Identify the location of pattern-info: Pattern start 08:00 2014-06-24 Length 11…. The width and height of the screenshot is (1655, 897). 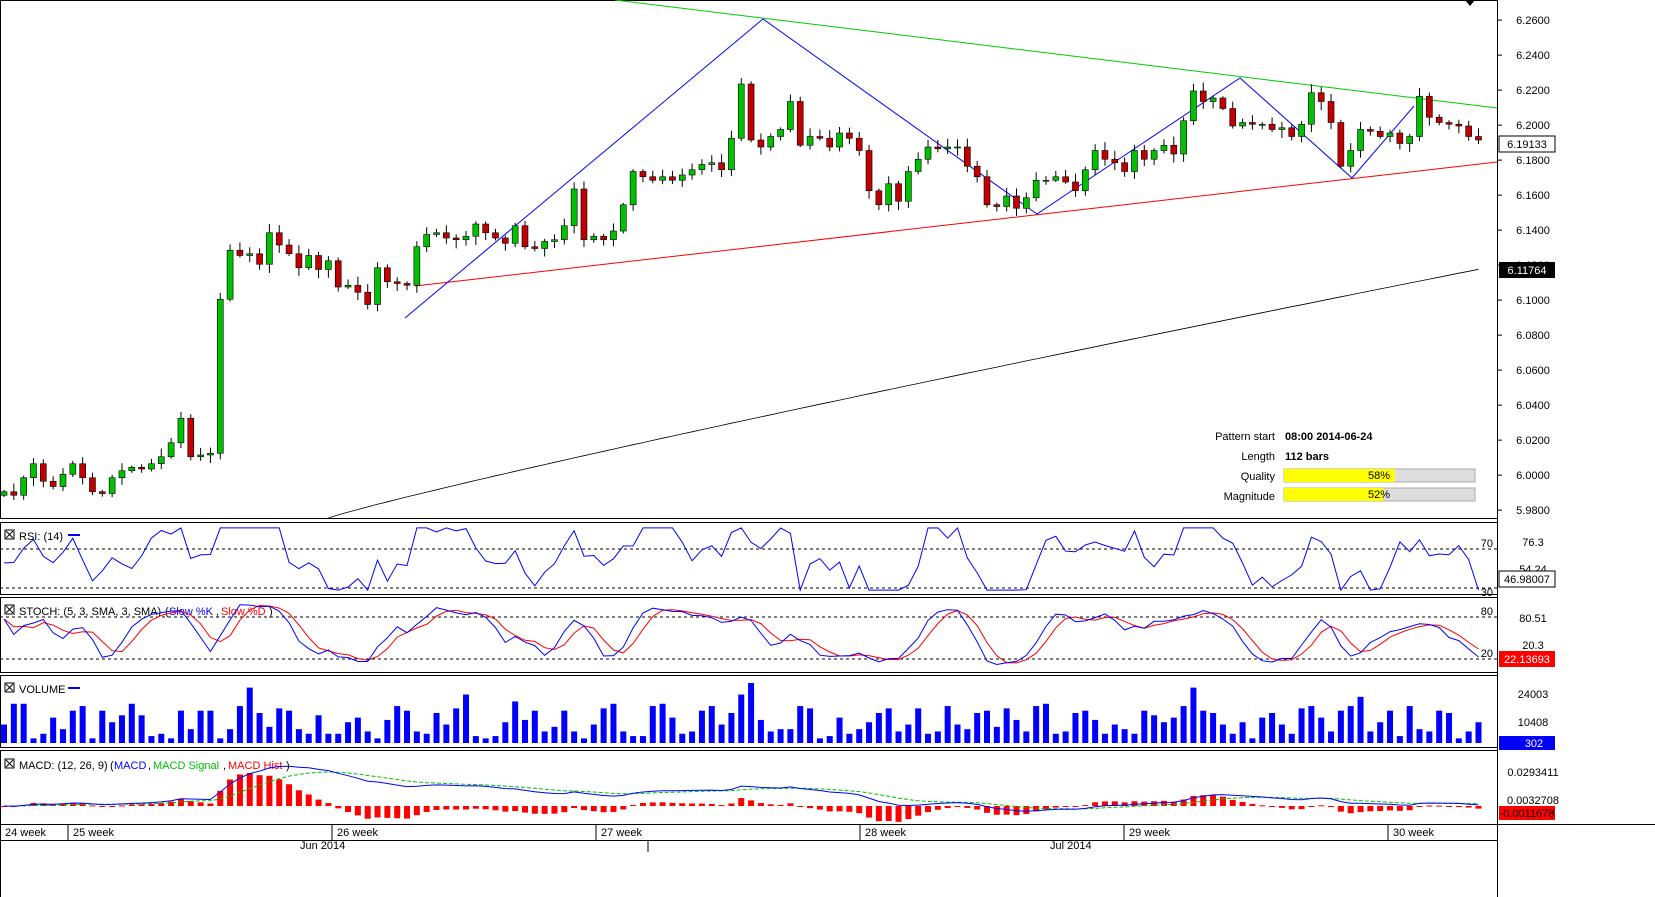
(1345, 467).